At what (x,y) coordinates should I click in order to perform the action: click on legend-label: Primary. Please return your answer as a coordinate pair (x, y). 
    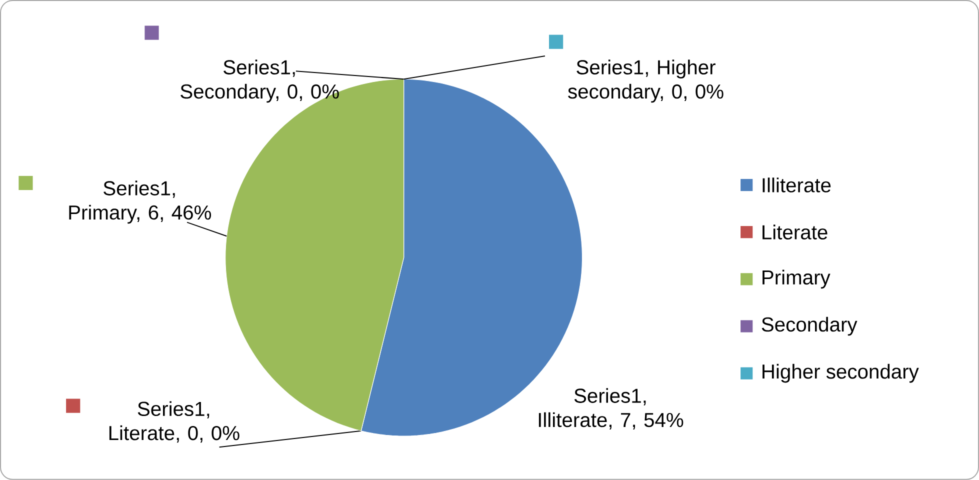
    Looking at the image, I should click on (796, 279).